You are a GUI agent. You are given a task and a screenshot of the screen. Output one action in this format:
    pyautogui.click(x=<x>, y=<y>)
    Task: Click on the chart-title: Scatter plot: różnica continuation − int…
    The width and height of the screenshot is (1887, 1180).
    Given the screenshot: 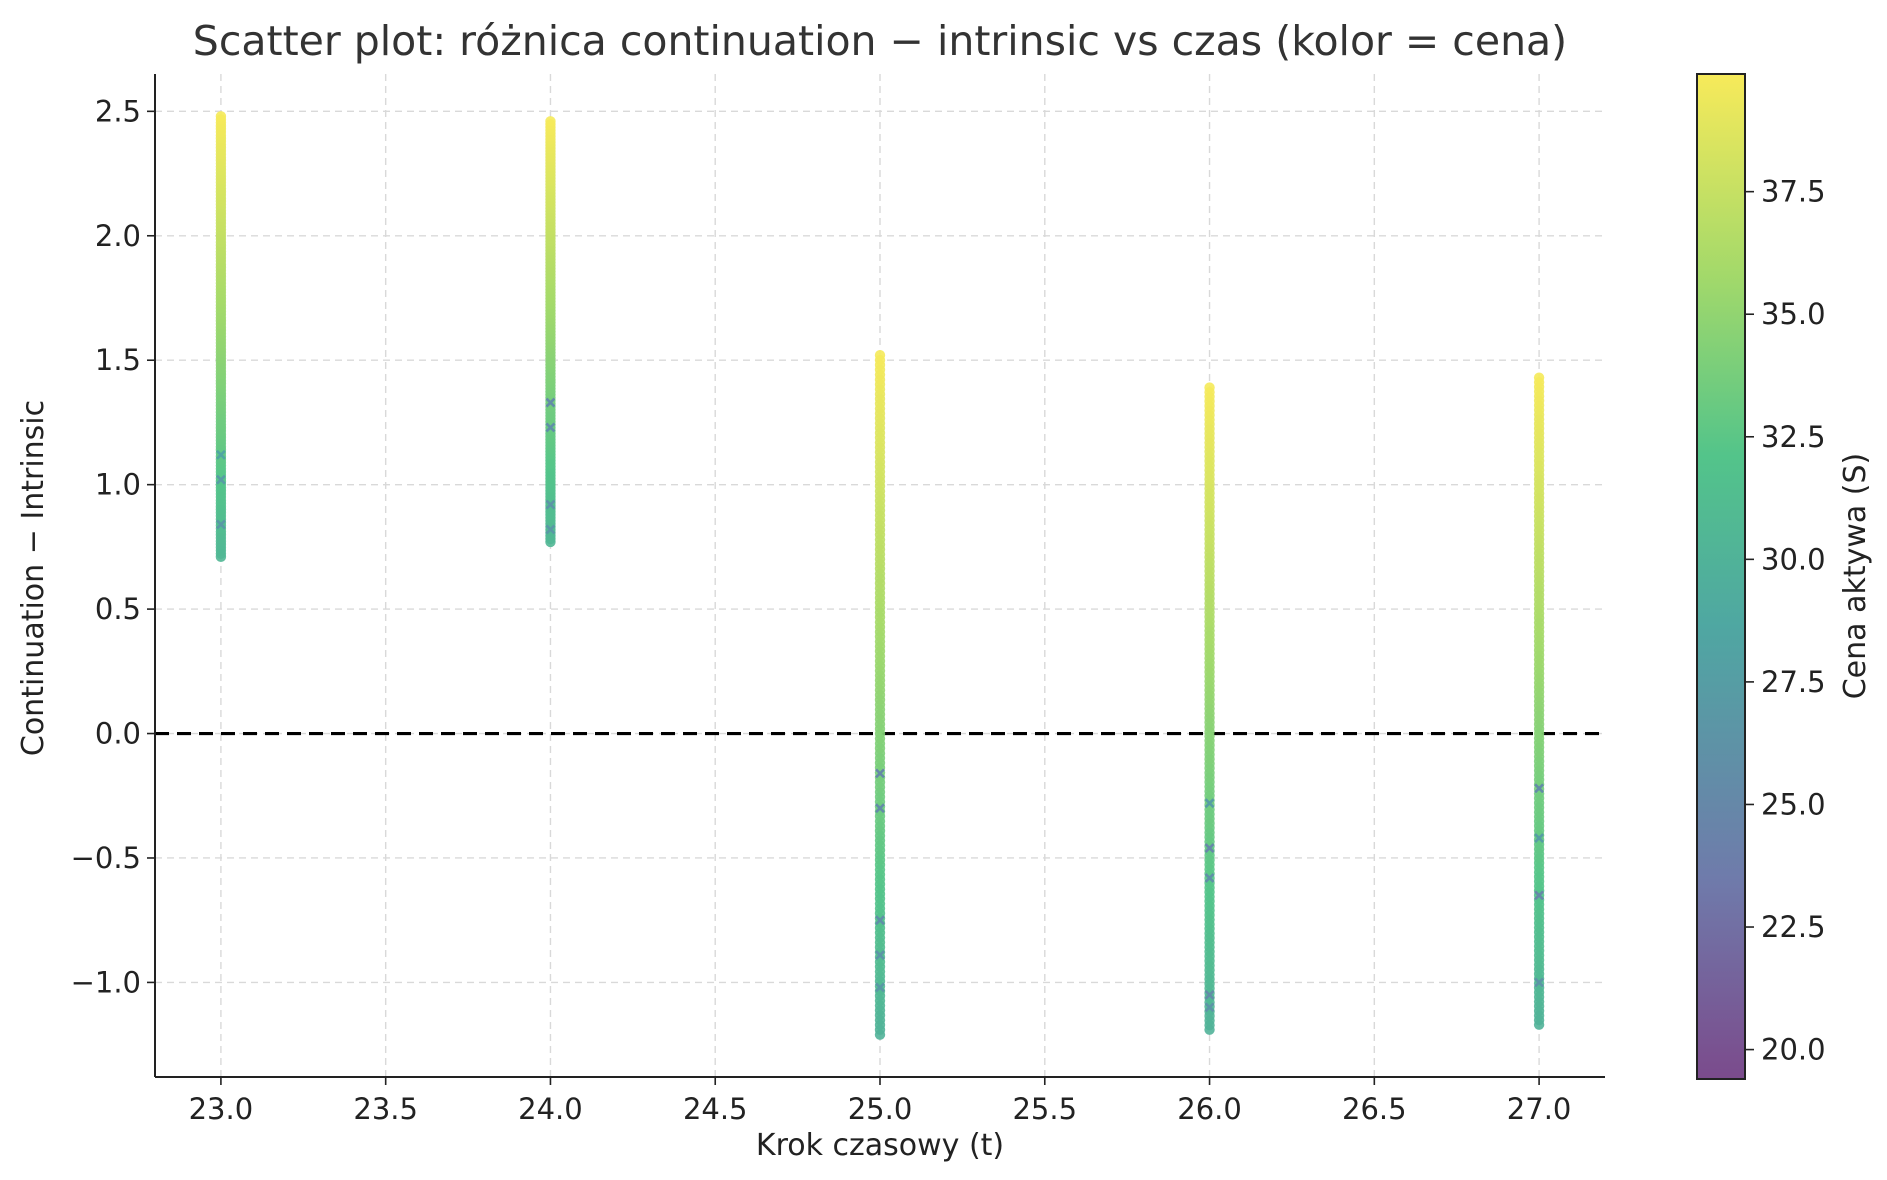 What is the action you would take?
    pyautogui.click(x=880, y=41)
    